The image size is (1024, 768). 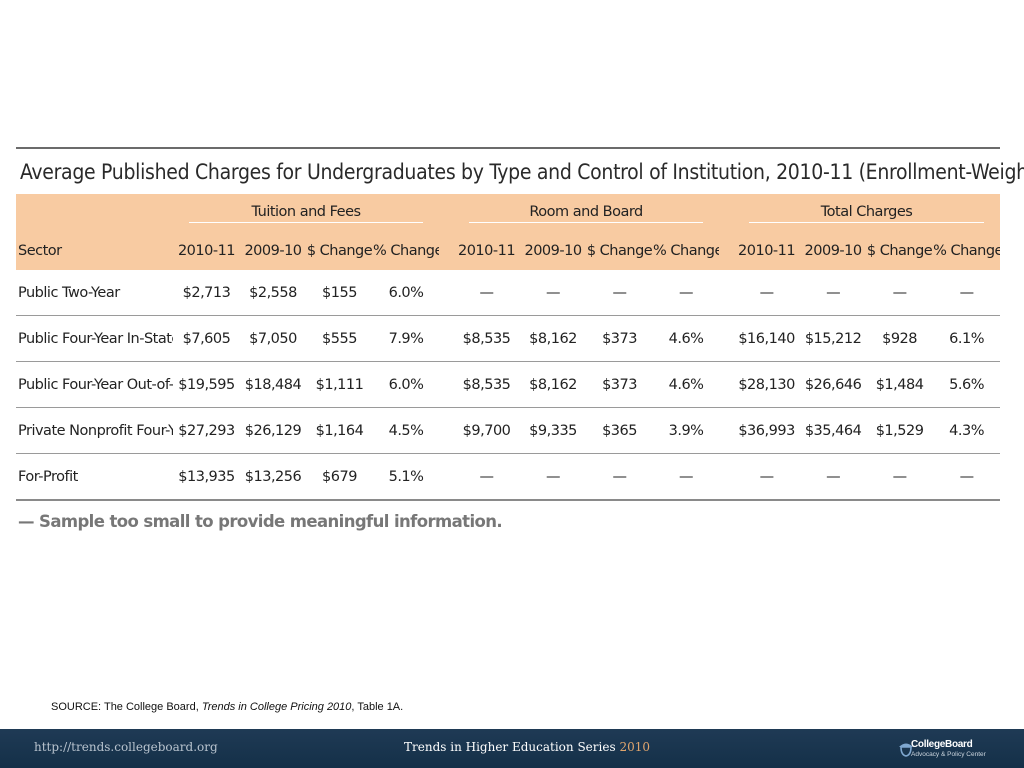 What do you see at coordinates (948, 754) in the screenshot?
I see `logo-subtitle: Advocacy & Policy Center` at bounding box center [948, 754].